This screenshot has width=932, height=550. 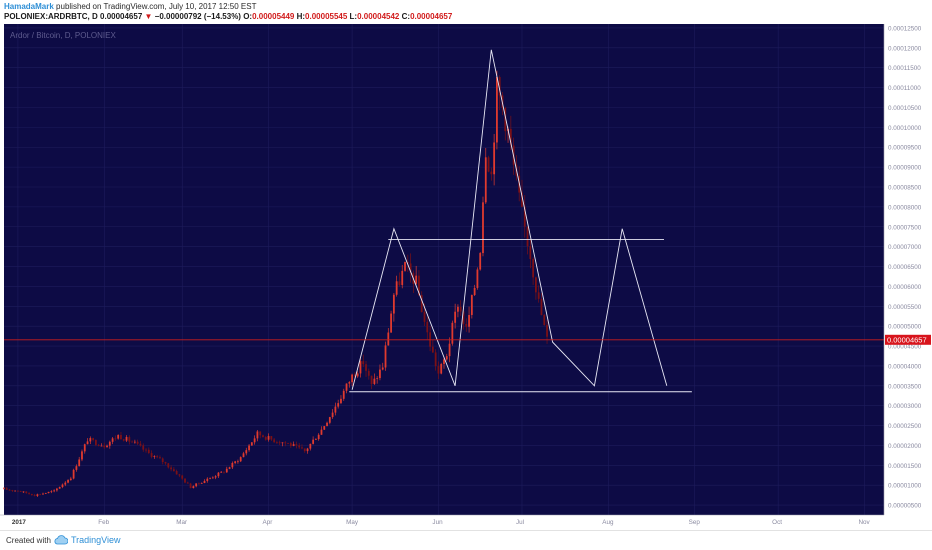 I want to click on price-tag-background, so click(x=908, y=339).